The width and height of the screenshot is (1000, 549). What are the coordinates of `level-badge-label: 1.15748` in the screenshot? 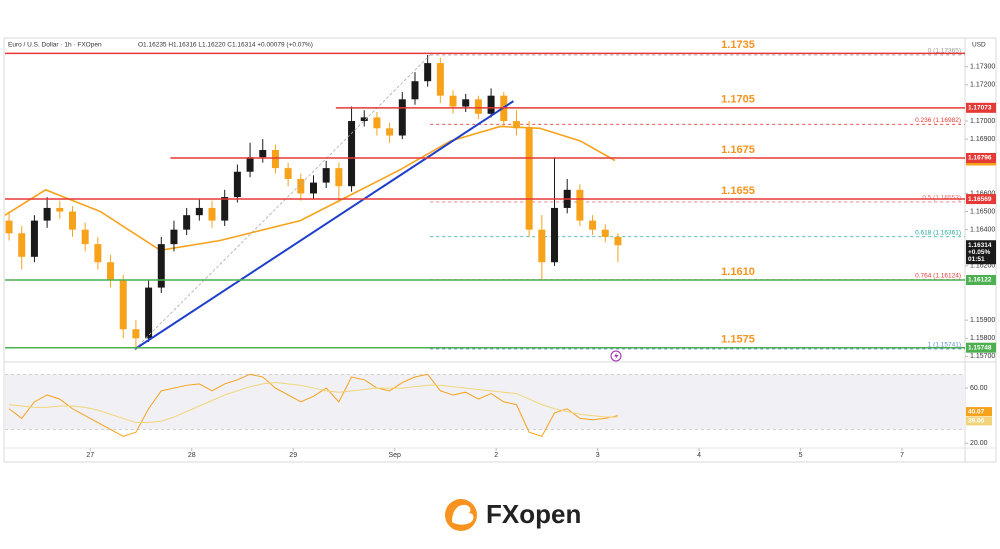 It's located at (980, 347).